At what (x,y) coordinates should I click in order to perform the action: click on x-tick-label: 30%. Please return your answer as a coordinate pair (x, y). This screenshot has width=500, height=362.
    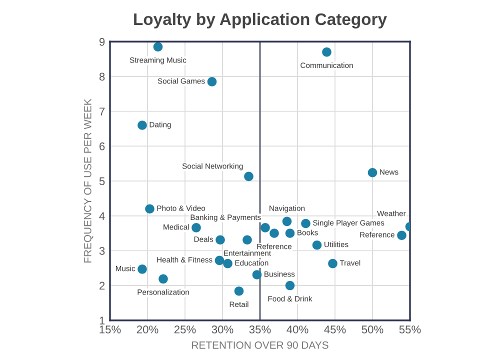
    Looking at the image, I should click on (223, 330).